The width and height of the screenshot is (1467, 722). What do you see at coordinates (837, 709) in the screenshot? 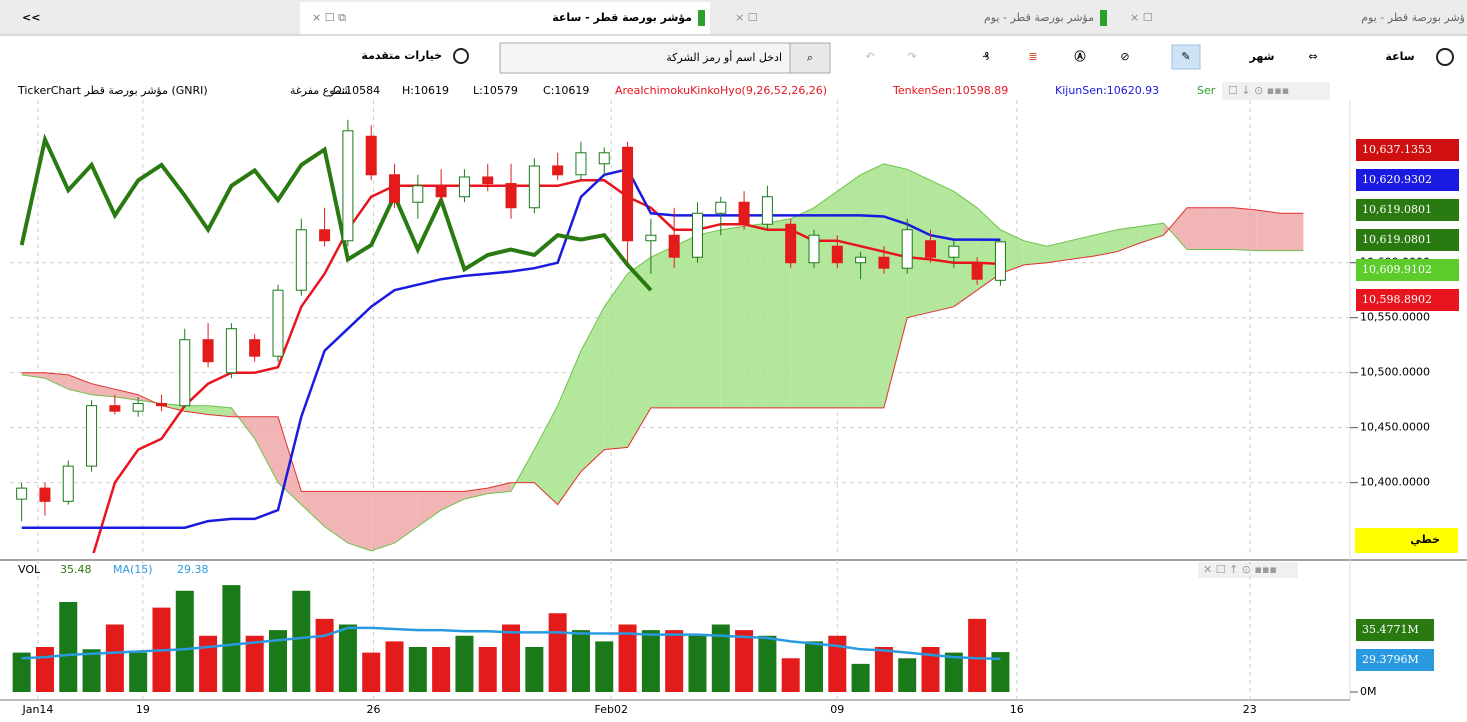
I see `x-tick-label: 09` at bounding box center [837, 709].